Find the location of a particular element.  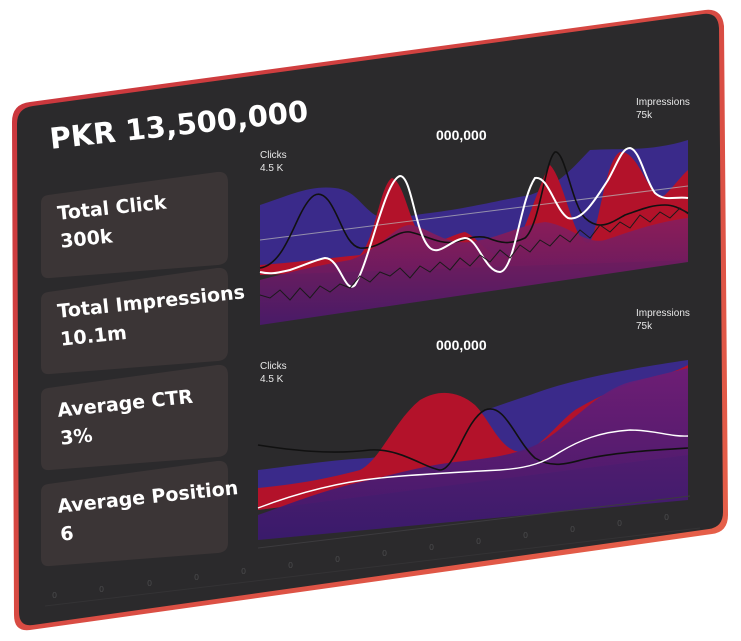

gridline-top is located at coordinates (474, 213).